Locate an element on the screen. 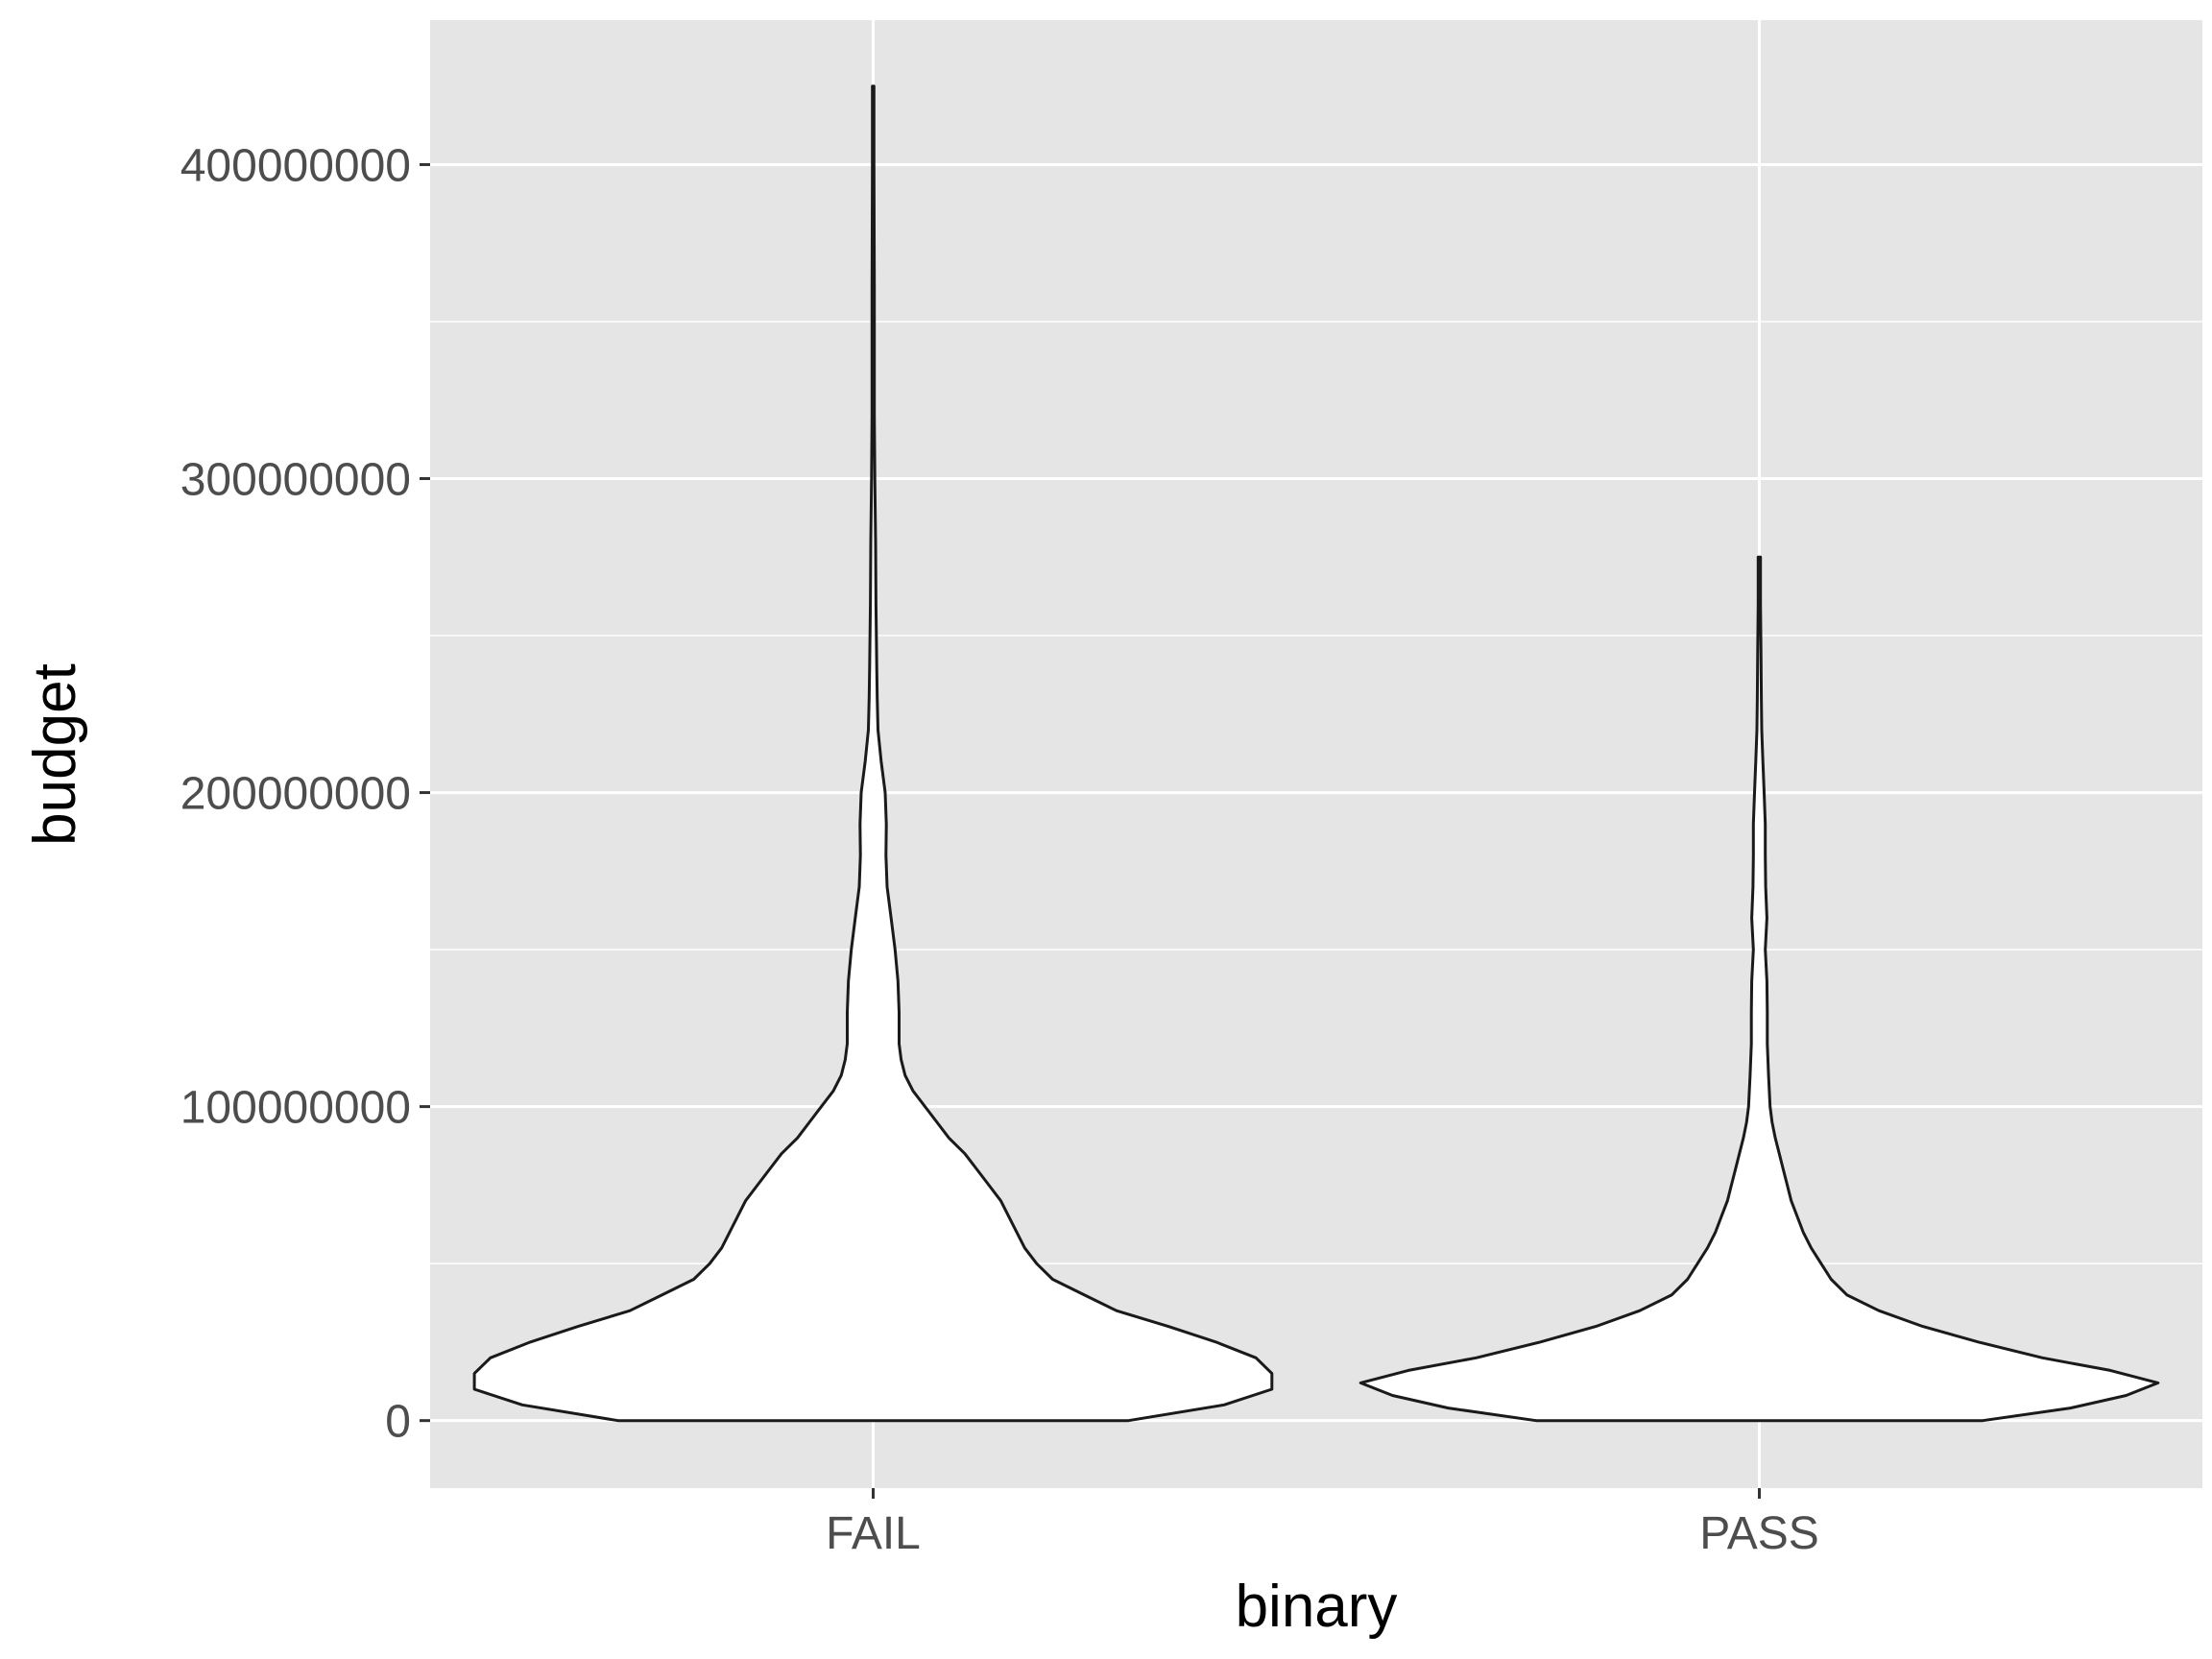 This screenshot has height=1659, width=2212. y-axis: 0 100000000 200000000 300000000 400000000 is located at coordinates (305, 794).